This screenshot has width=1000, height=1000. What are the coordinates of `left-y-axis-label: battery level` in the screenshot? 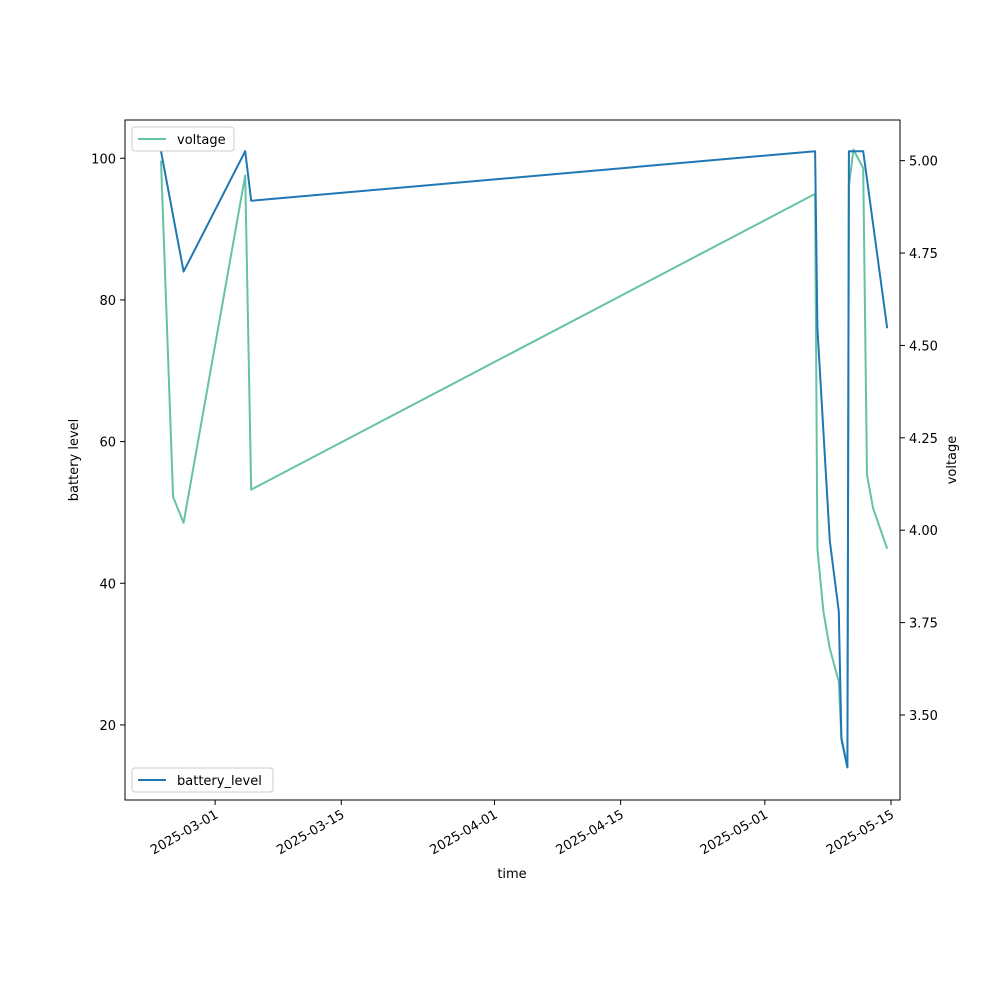 It's located at (74, 460).